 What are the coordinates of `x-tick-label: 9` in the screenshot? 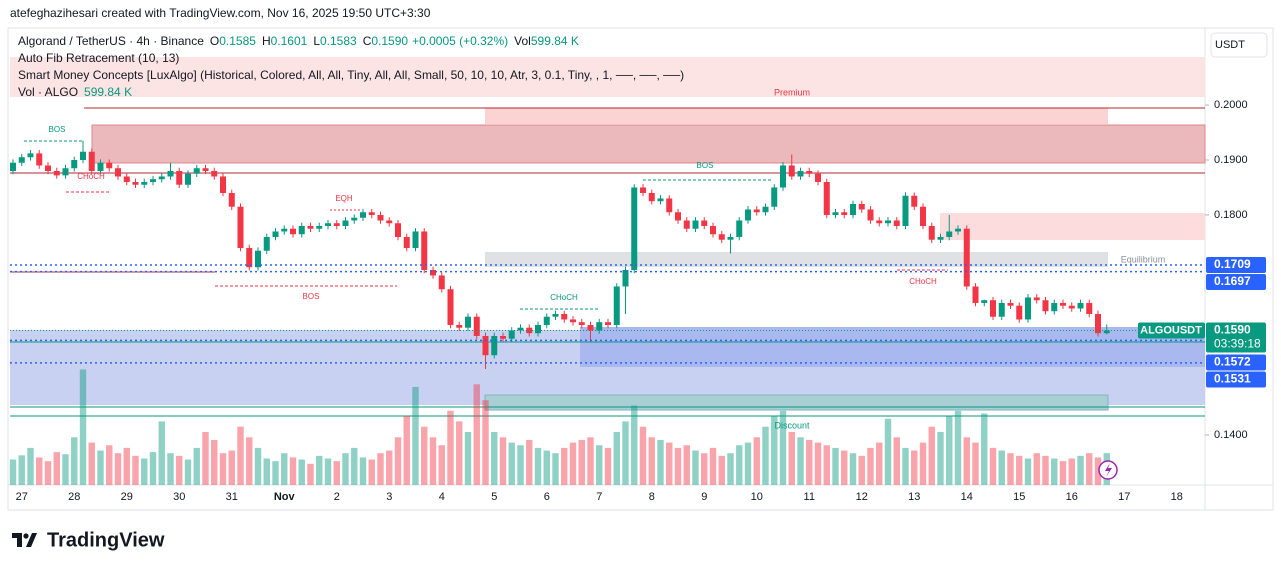 It's located at (704, 497).